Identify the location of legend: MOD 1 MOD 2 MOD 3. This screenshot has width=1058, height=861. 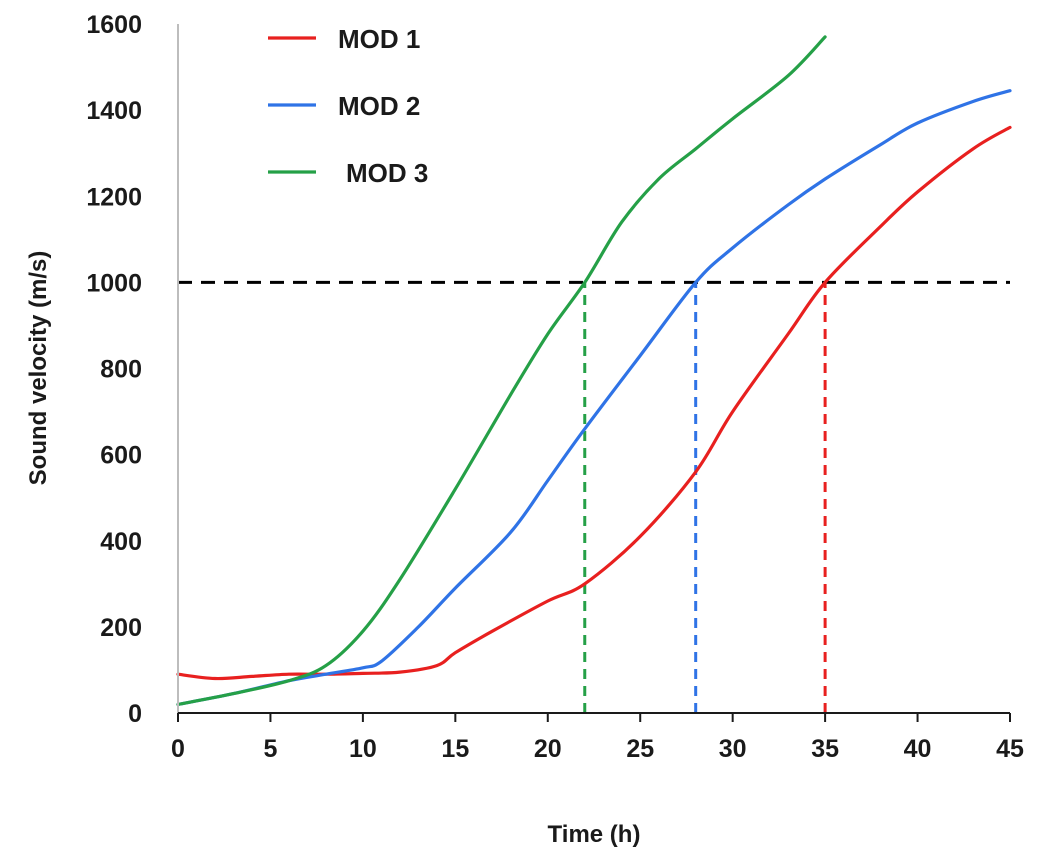
(348, 106).